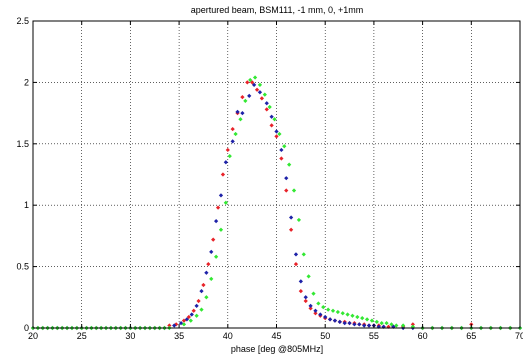 The height and width of the screenshot is (357, 523). I want to click on x-tick-label: 70, so click(519, 336).